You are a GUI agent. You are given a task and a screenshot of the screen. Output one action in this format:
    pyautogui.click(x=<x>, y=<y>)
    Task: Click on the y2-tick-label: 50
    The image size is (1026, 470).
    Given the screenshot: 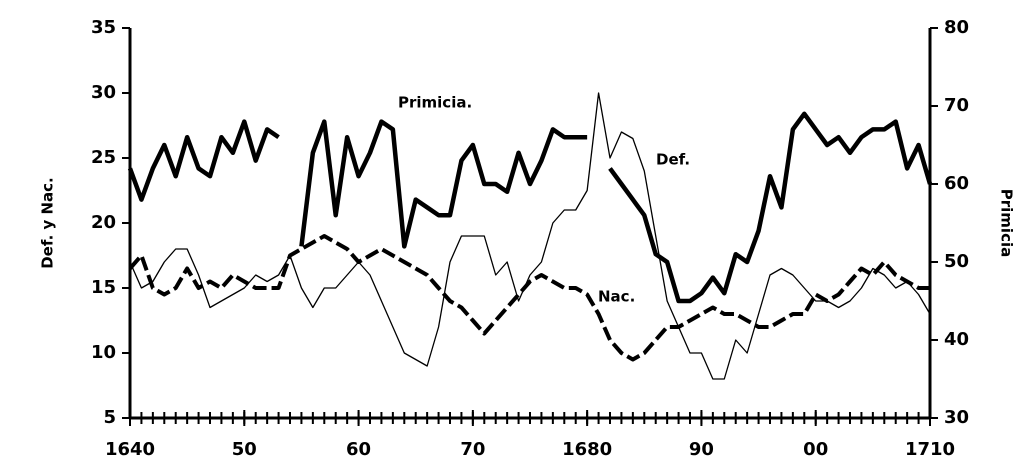 What is the action you would take?
    pyautogui.click(x=956, y=261)
    